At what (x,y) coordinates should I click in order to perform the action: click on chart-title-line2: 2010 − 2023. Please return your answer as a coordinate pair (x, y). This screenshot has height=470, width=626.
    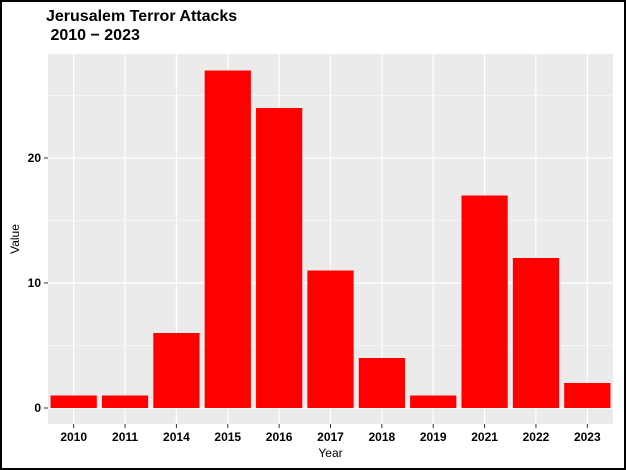
    Looking at the image, I should click on (93, 35).